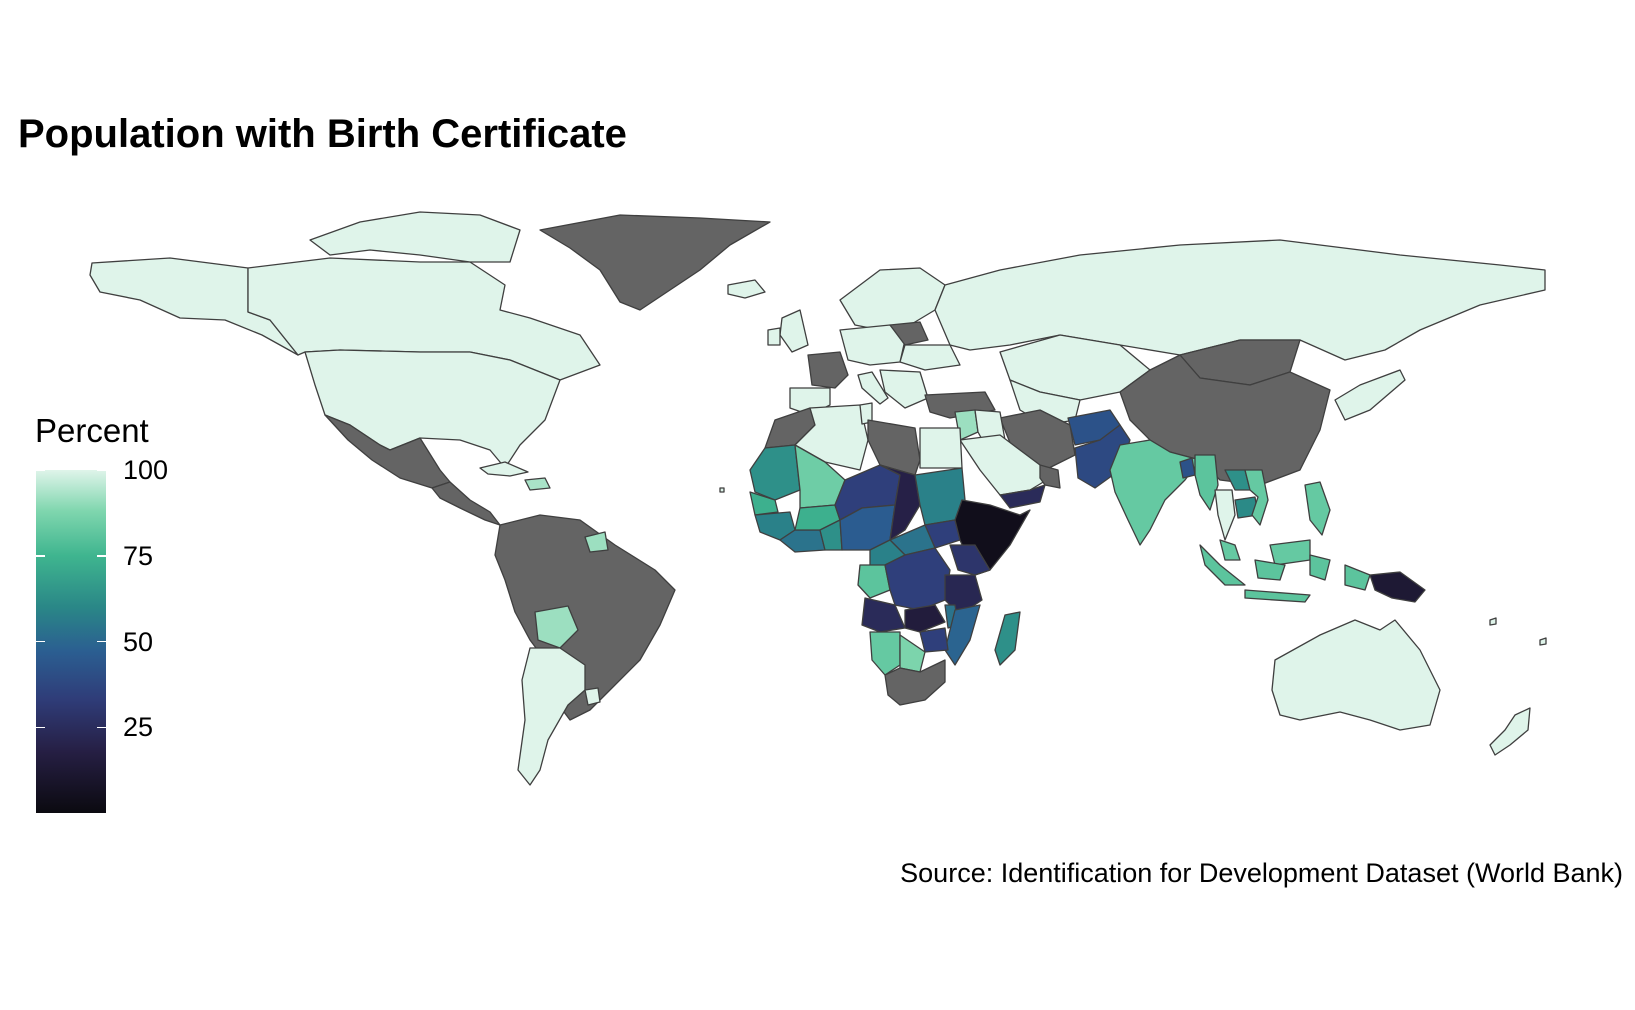 The height and width of the screenshot is (1010, 1635). What do you see at coordinates (71, 641) in the screenshot?
I see `legend-colorbar` at bounding box center [71, 641].